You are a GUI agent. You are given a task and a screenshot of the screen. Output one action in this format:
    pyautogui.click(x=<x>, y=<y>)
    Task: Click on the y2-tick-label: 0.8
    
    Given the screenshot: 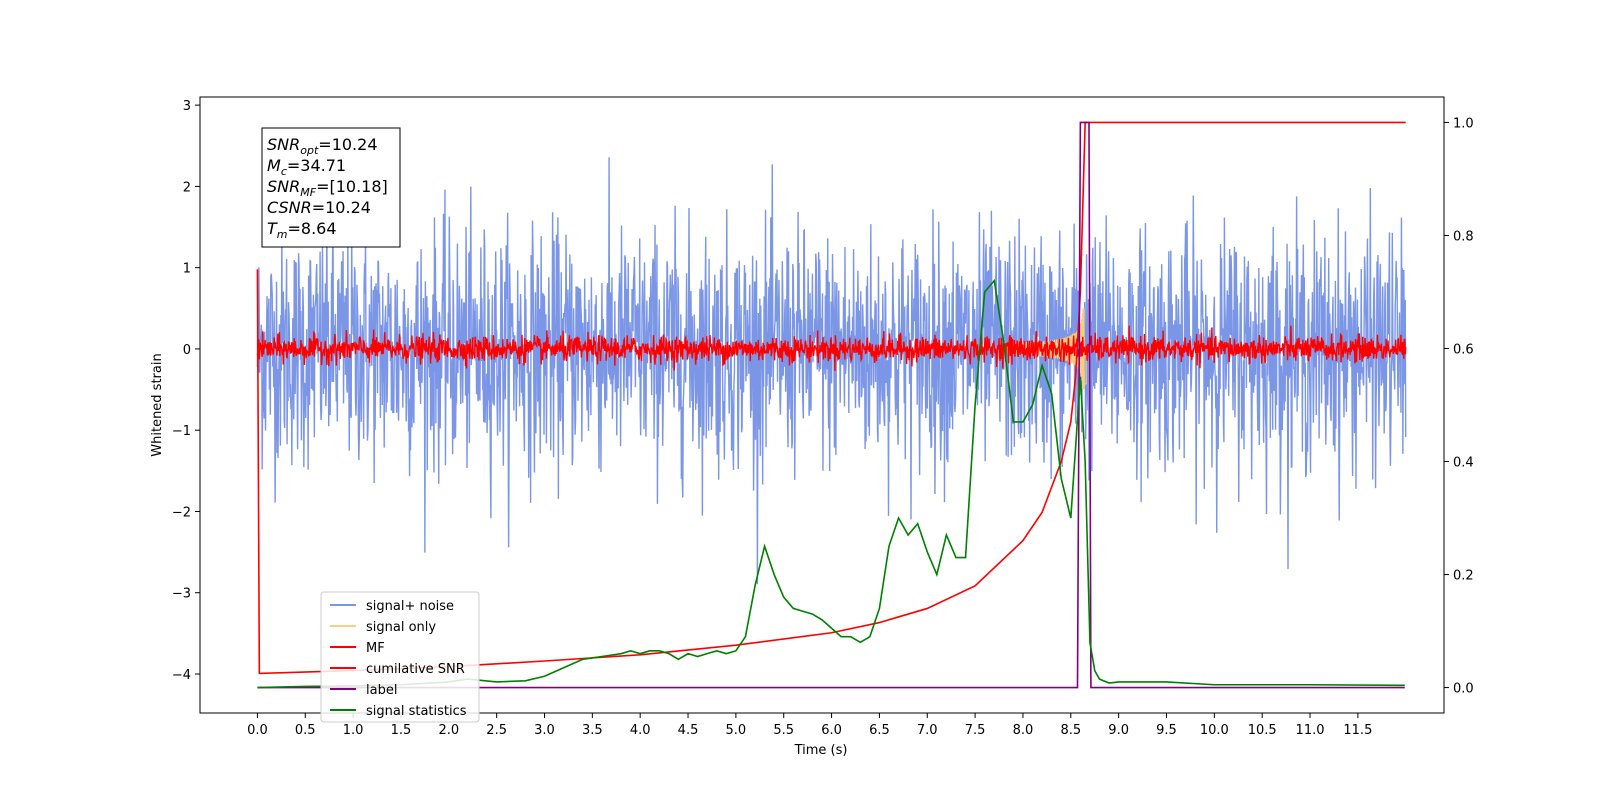 What is the action you would take?
    pyautogui.click(x=1463, y=236)
    